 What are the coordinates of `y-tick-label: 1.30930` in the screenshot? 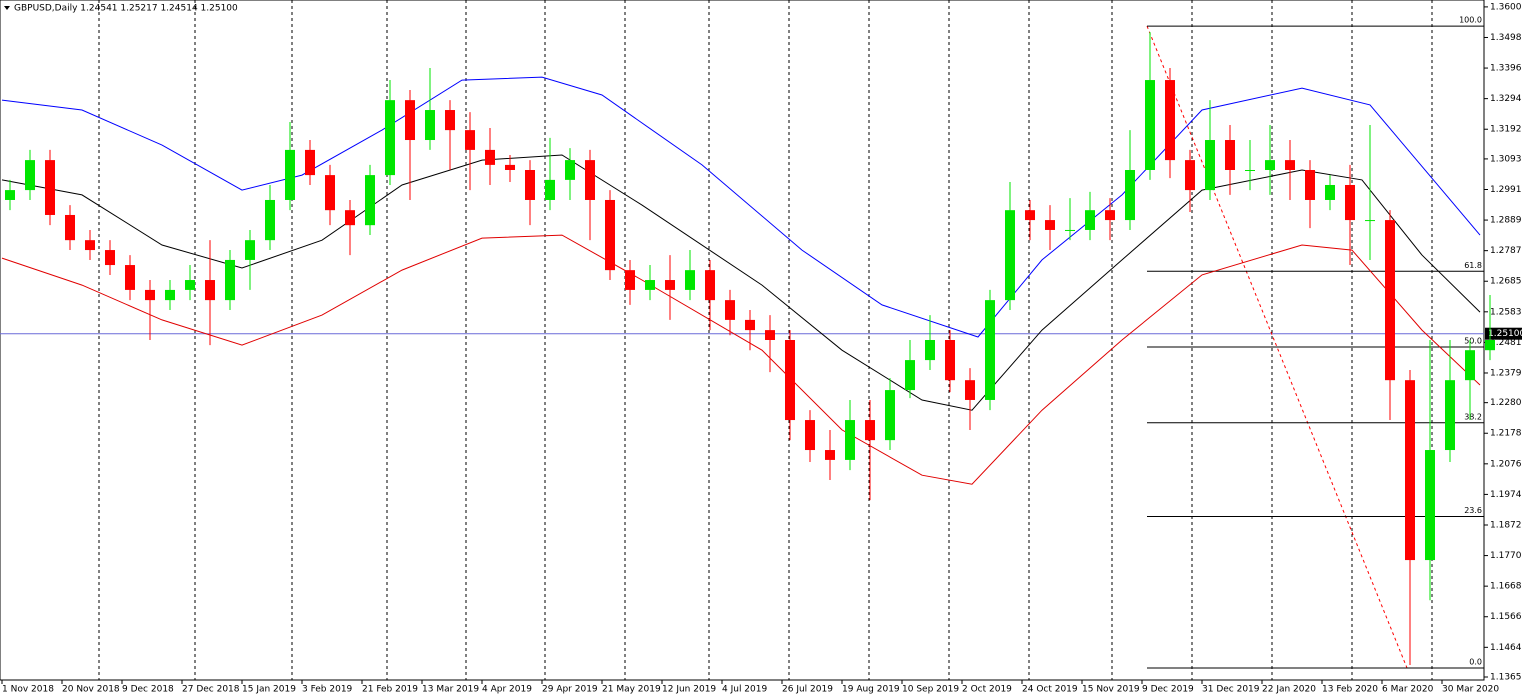 It's located at (1506, 159).